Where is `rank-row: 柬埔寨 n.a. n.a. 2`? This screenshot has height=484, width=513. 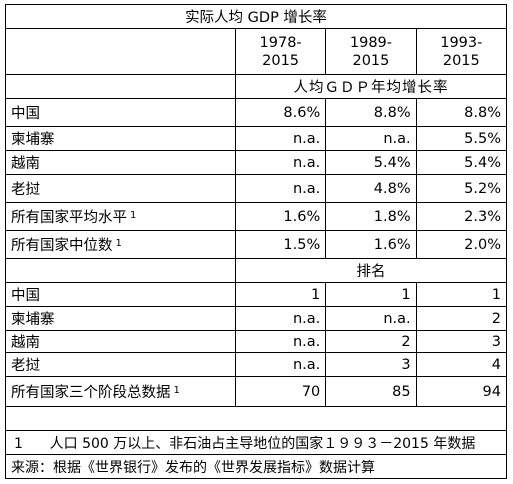 rank-row: 柬埔寨 n.a. n.a. 2 is located at coordinates (256, 318).